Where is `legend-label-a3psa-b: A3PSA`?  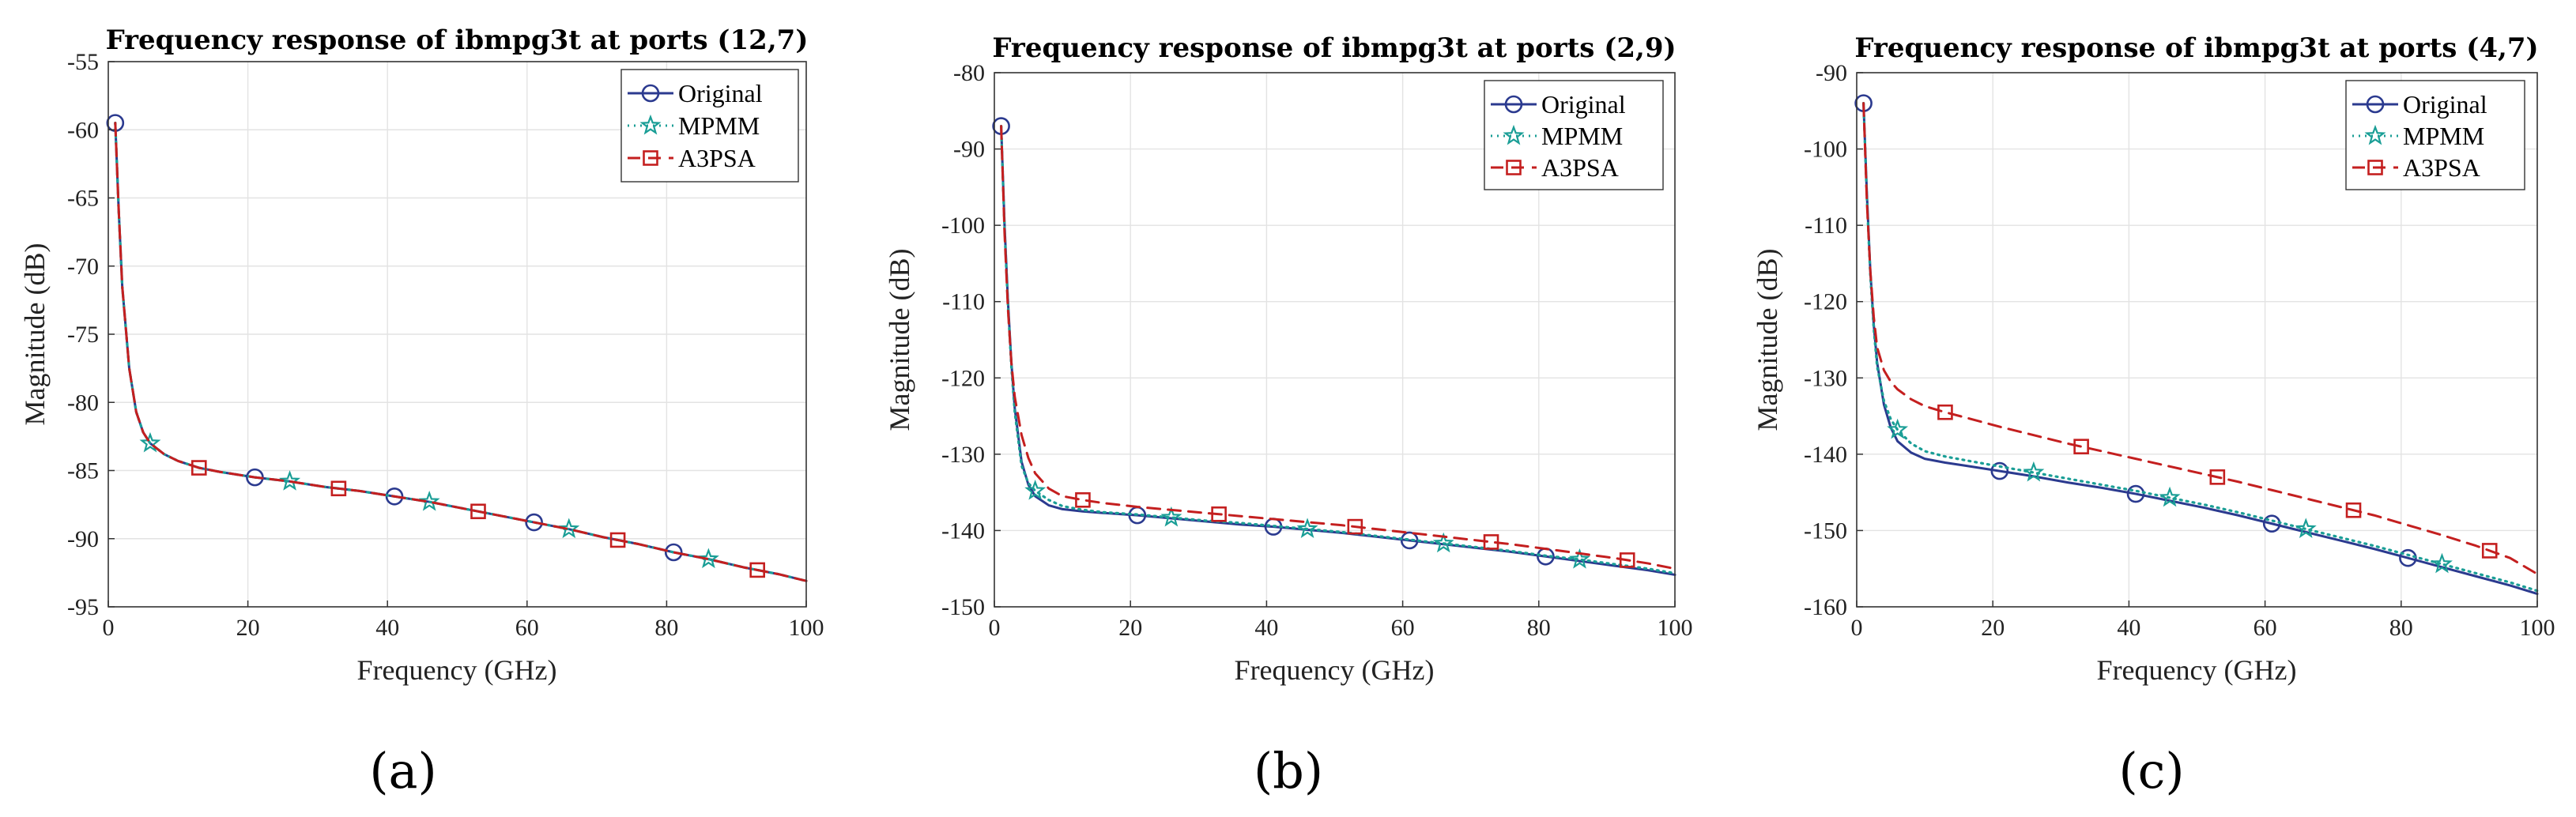 legend-label-a3psa-b: A3PSA is located at coordinates (1580, 167).